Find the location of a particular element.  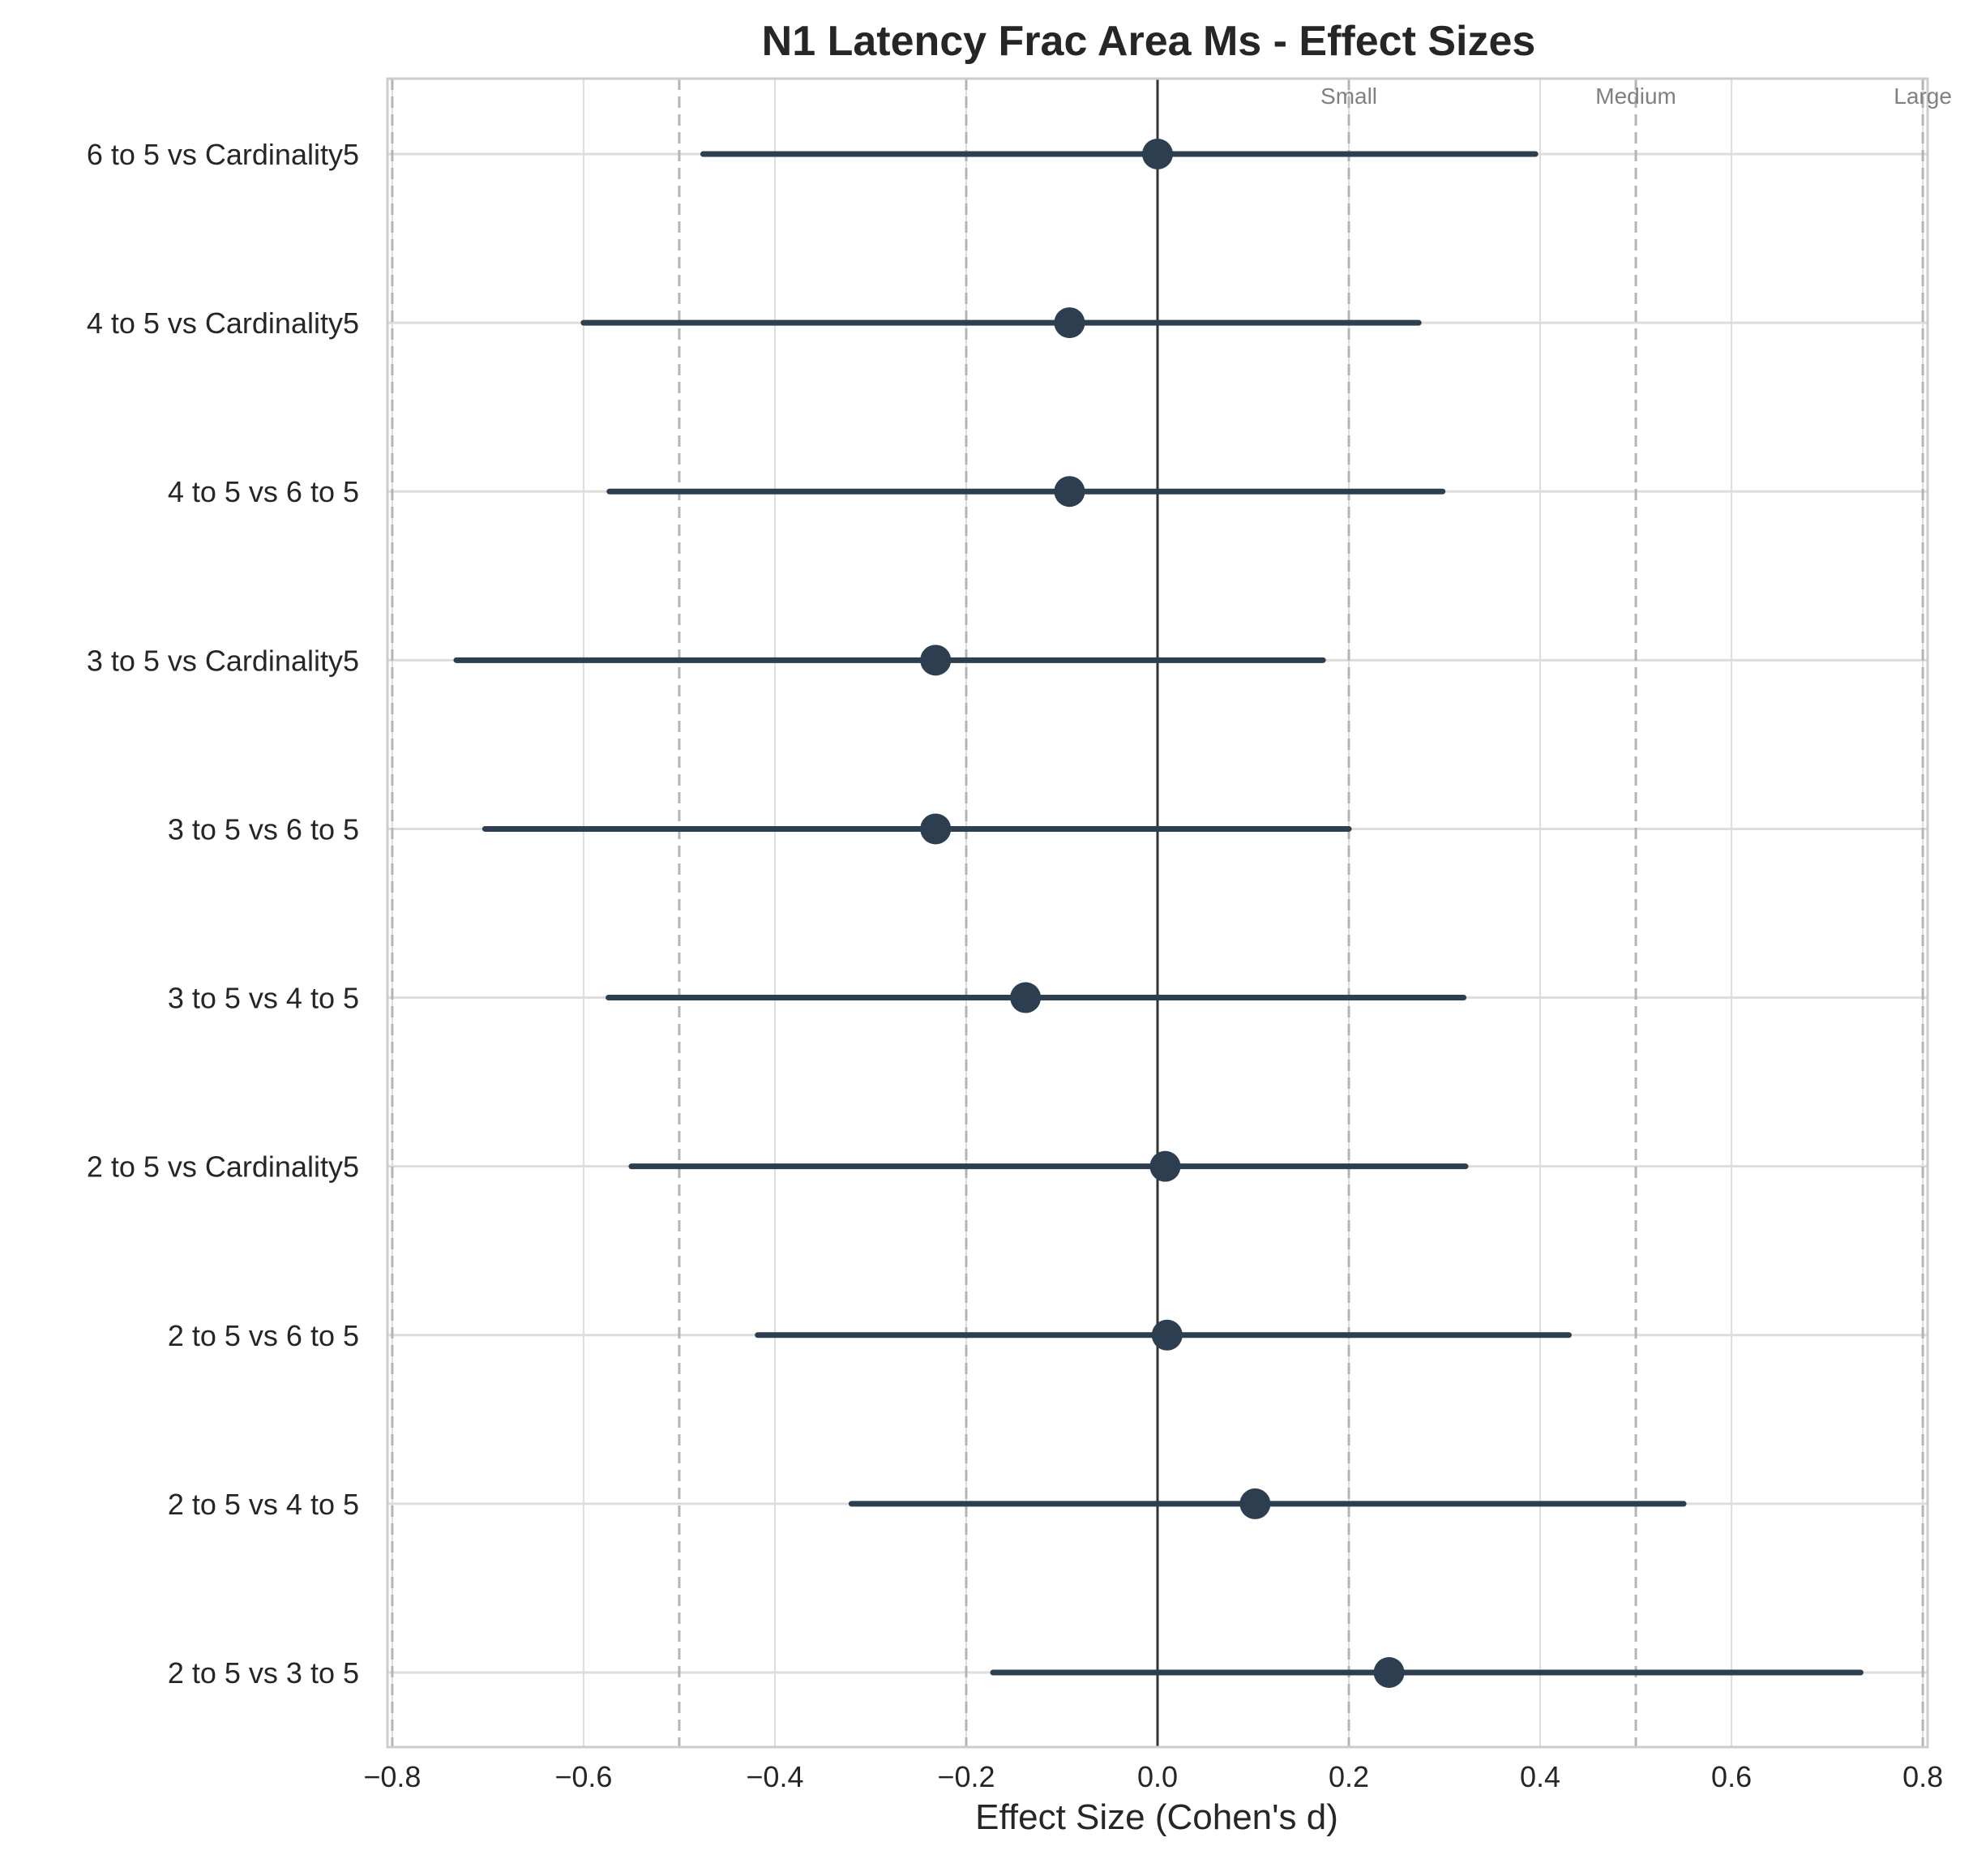

y-tick-label-3: 3 to 5 vs Cardinality5 is located at coordinates (223, 661).